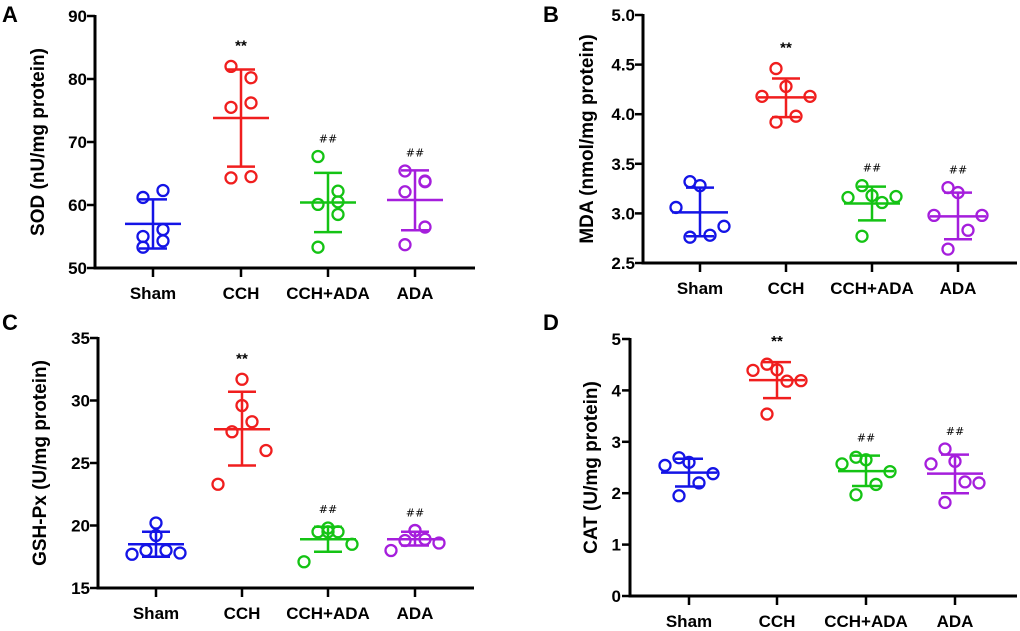 This screenshot has height=631, width=1020. Describe the element at coordinates (10, 322) in the screenshot. I see `panel-letter: C` at that location.